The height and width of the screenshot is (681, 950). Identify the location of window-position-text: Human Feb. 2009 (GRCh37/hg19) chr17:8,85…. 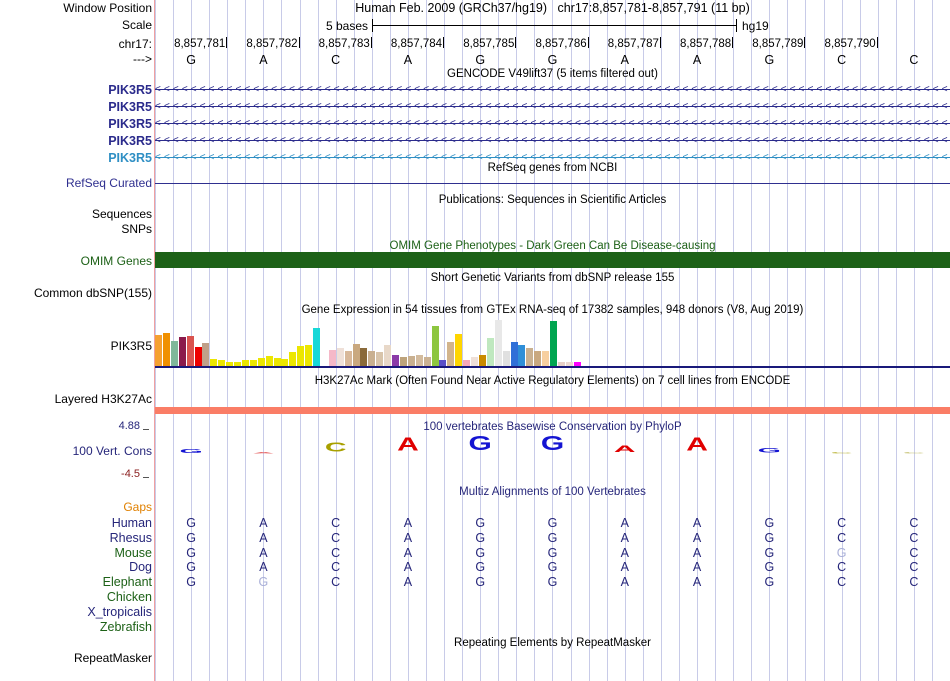
(552, 8).